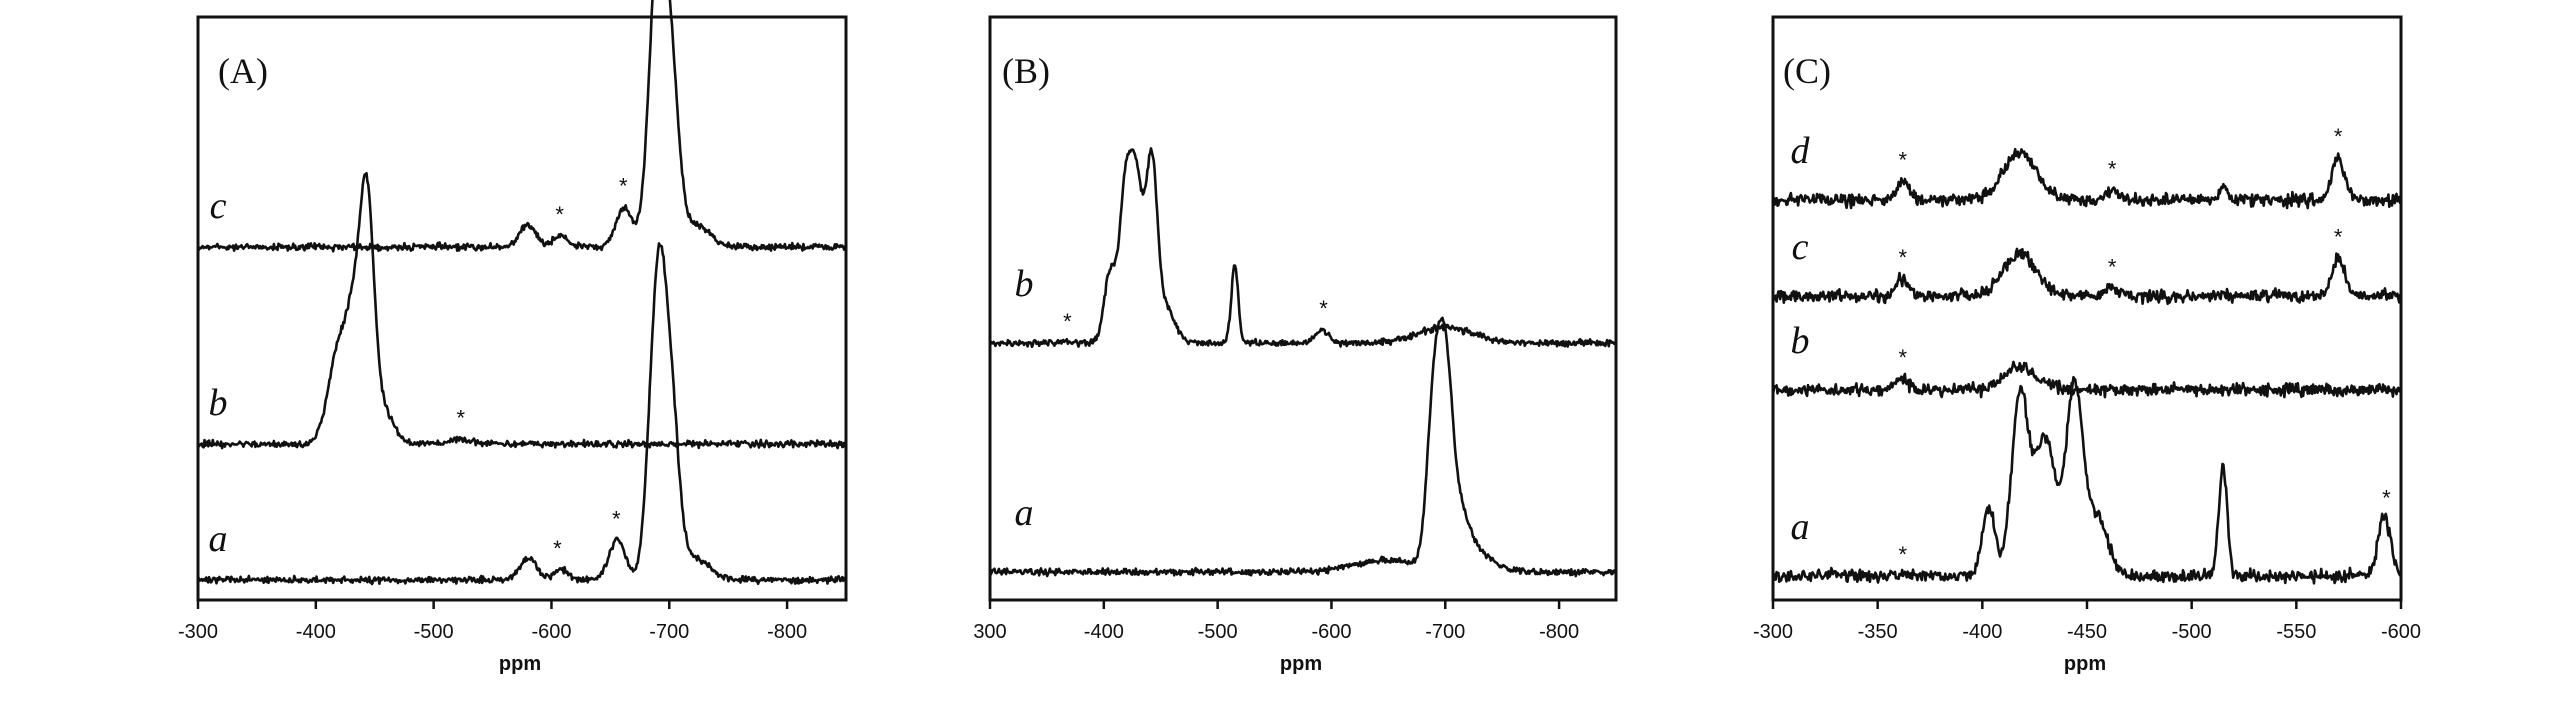  Describe the element at coordinates (2087, 178) in the screenshot. I see `spectrum-d` at that location.